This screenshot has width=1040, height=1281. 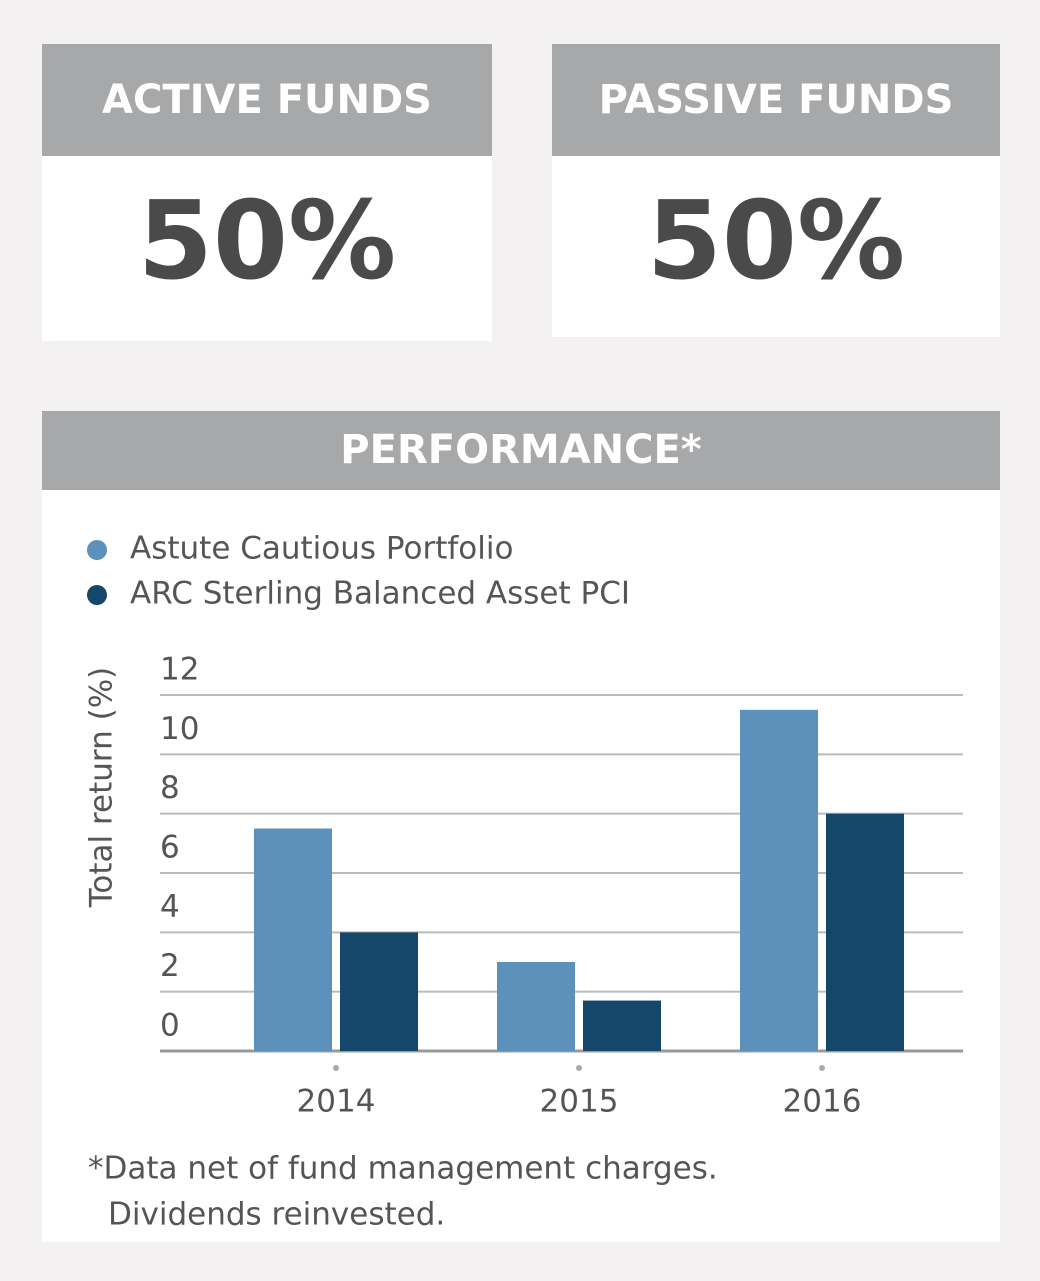 I want to click on x-tick-label: 2014, so click(x=336, y=1102).